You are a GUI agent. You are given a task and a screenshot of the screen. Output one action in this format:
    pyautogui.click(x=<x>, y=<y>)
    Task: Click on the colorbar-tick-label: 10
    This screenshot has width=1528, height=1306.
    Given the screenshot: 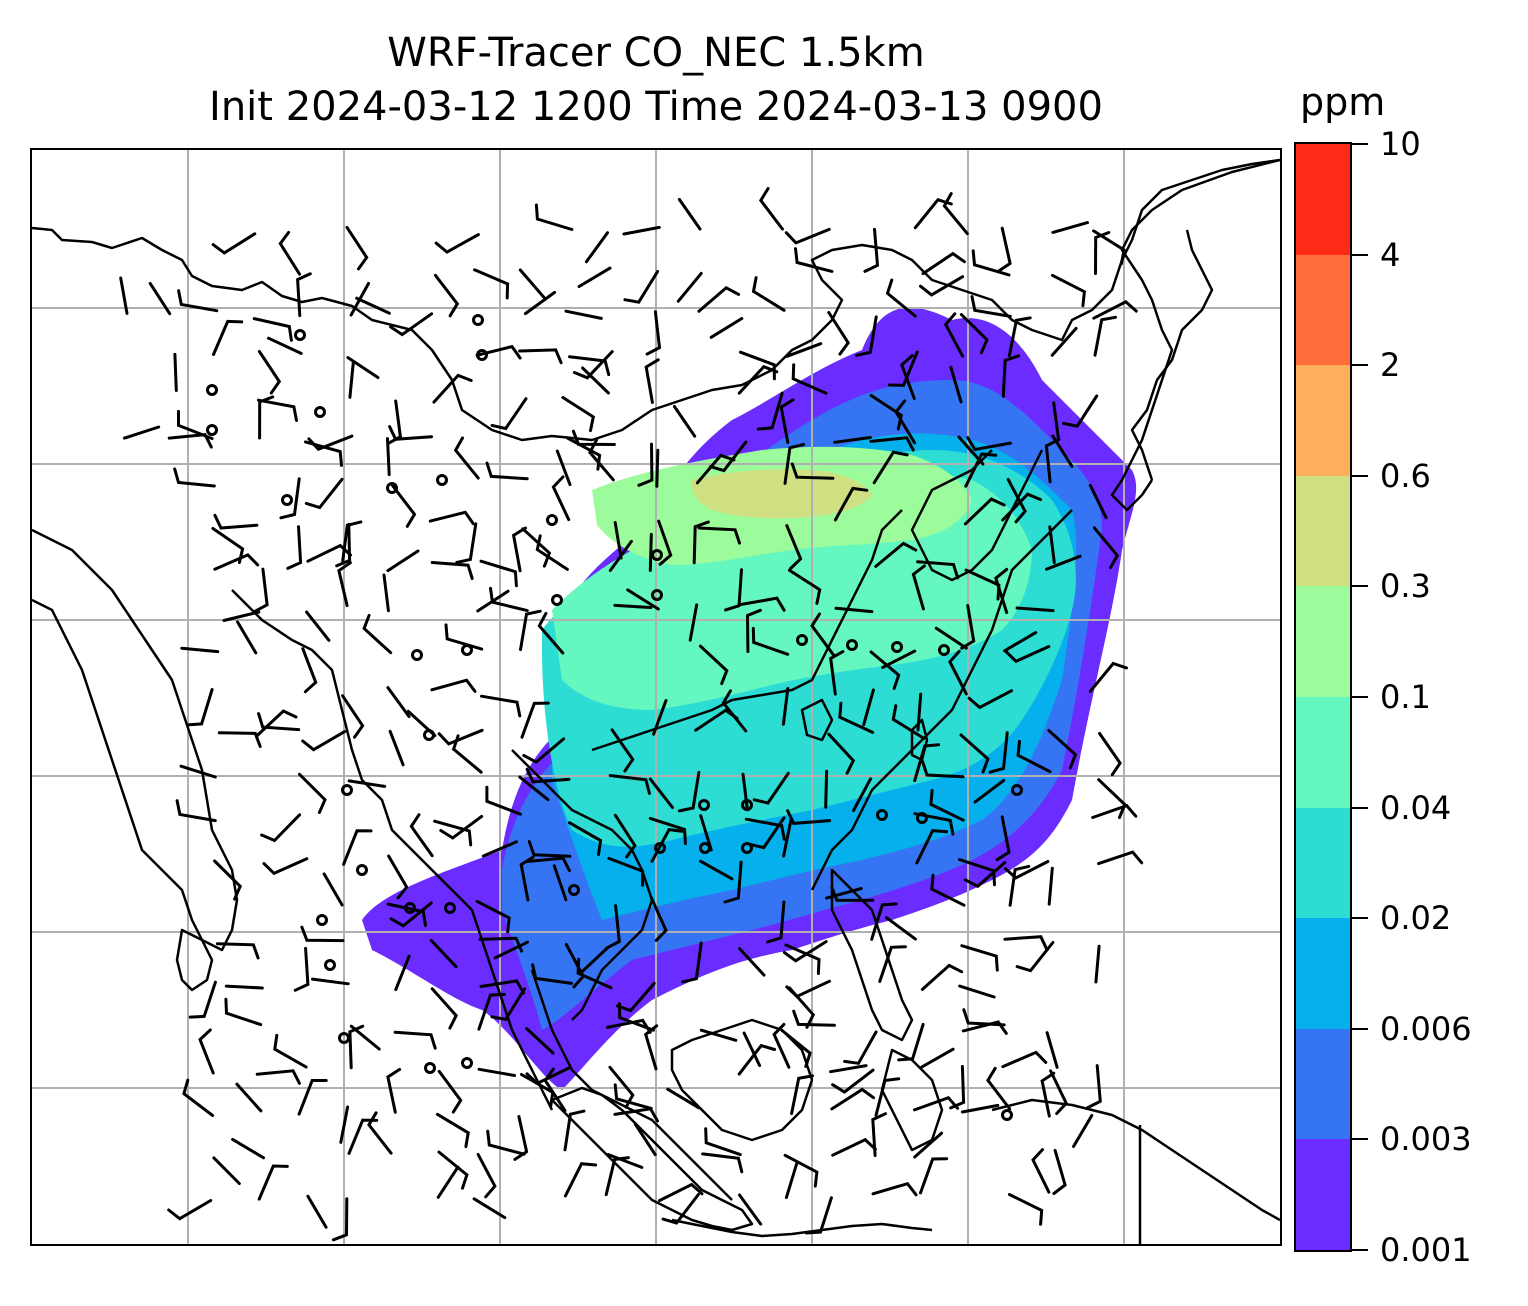 What is the action you would take?
    pyautogui.click(x=1400, y=144)
    